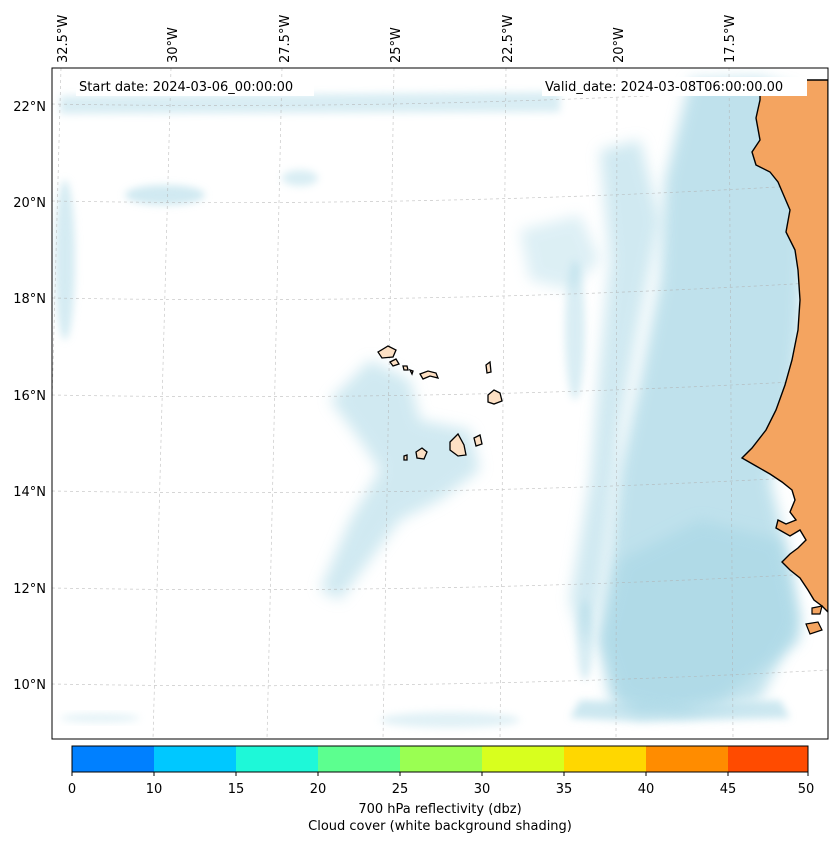 The image size is (837, 847). What do you see at coordinates (396, 45) in the screenshot?
I see `lon-label-25w: 25°W` at bounding box center [396, 45].